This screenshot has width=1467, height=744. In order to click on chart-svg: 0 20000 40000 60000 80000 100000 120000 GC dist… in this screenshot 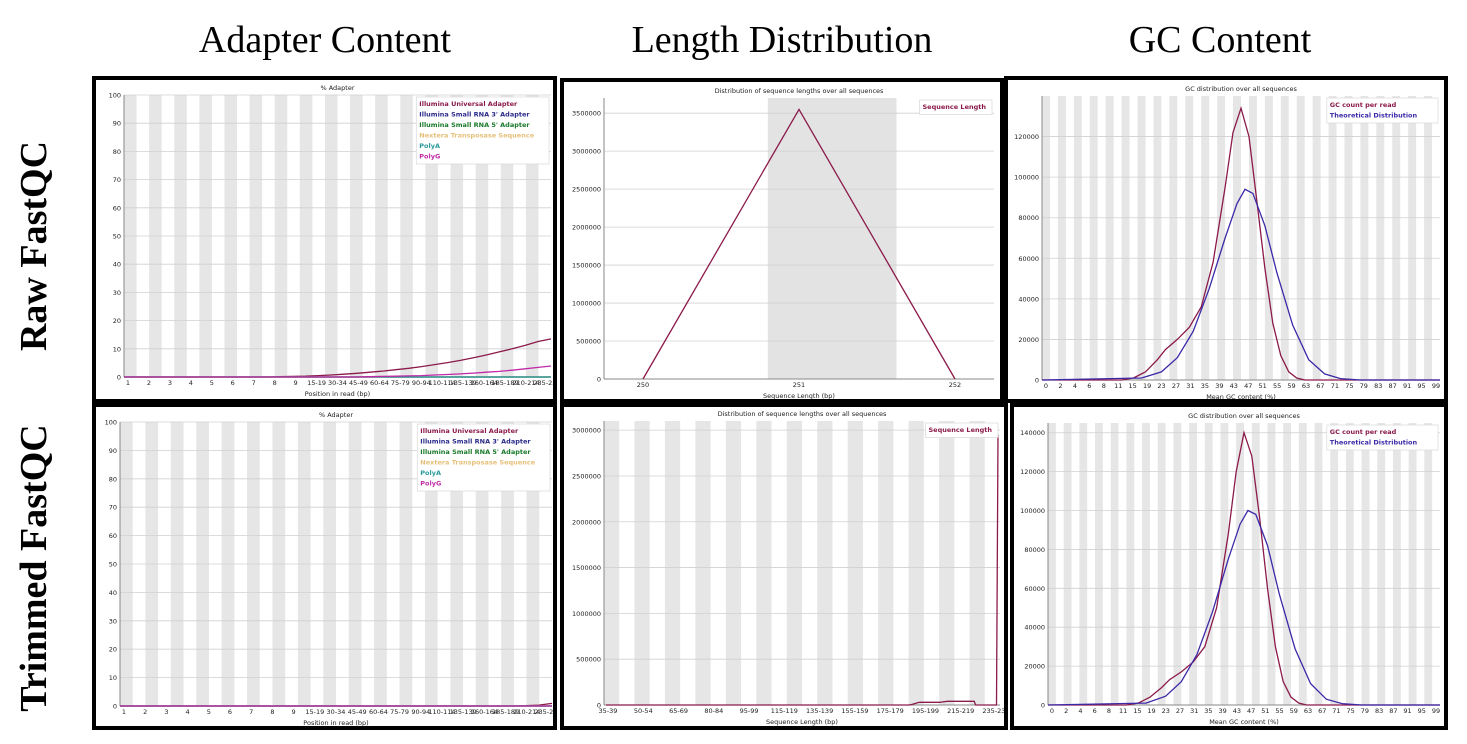, I will do `click(1227, 242)`.